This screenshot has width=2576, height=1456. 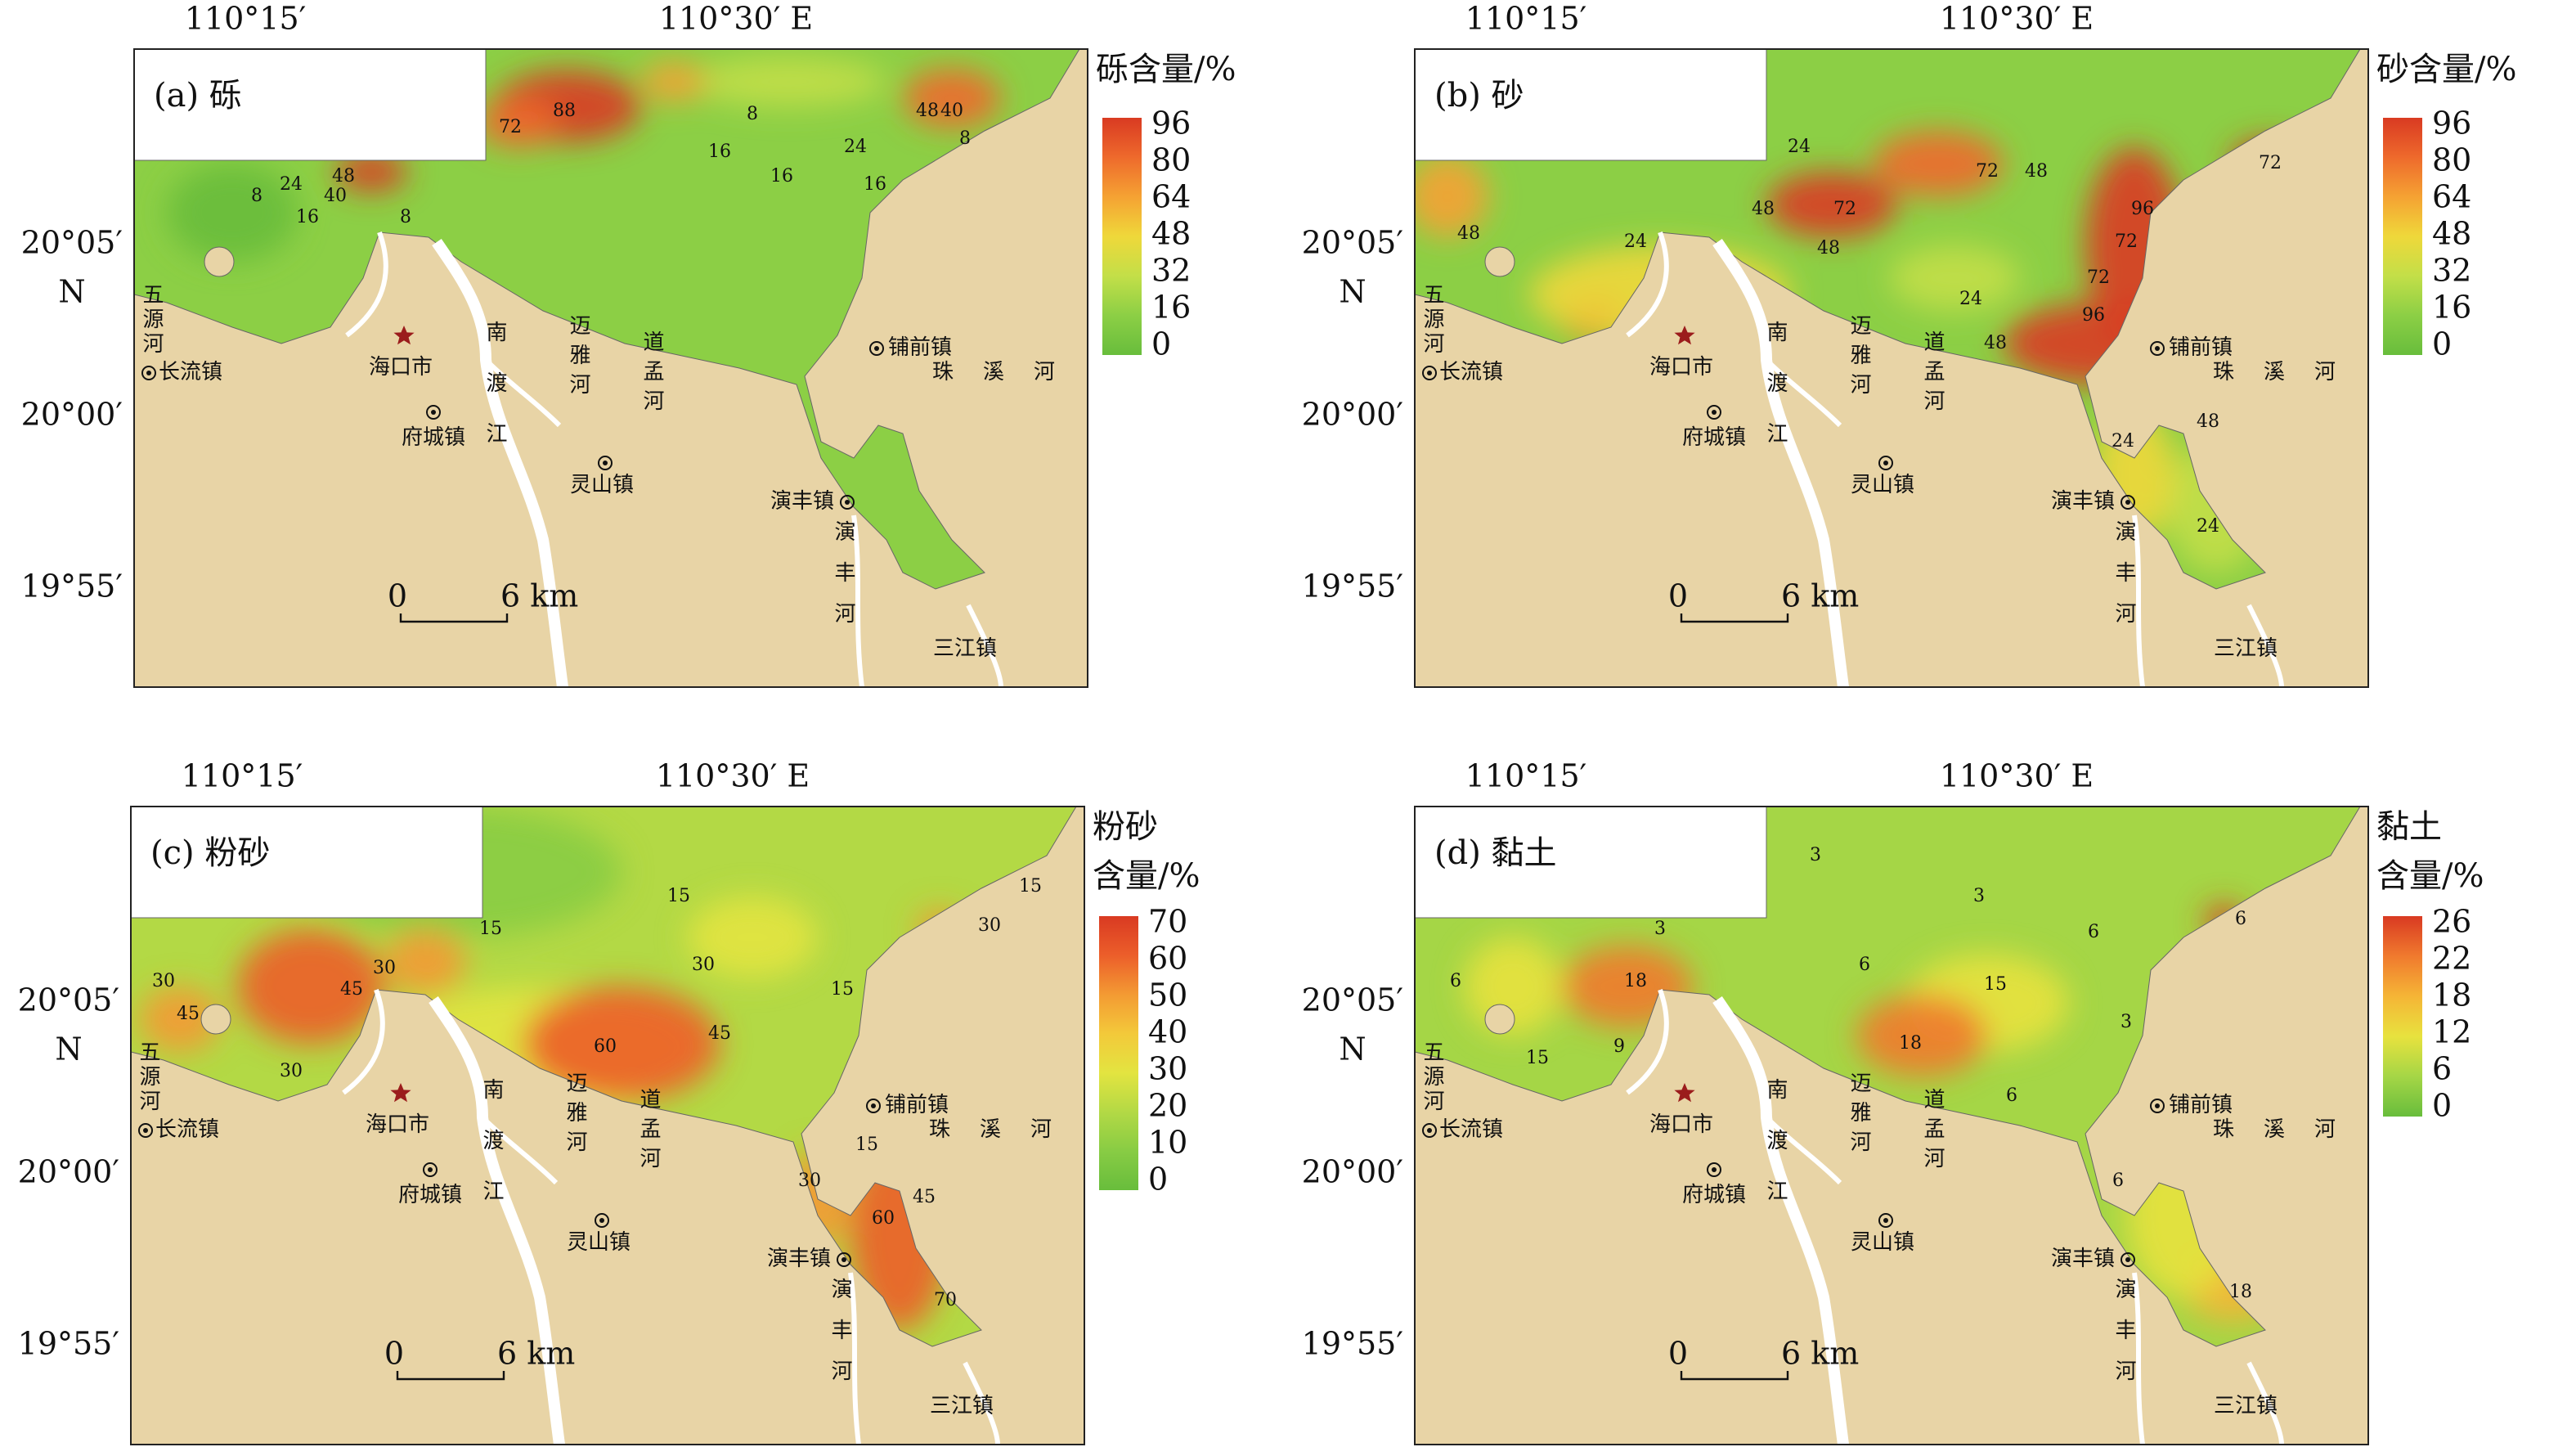 What do you see at coordinates (1911, 1044) in the screenshot?
I see `contour-label: 18` at bounding box center [1911, 1044].